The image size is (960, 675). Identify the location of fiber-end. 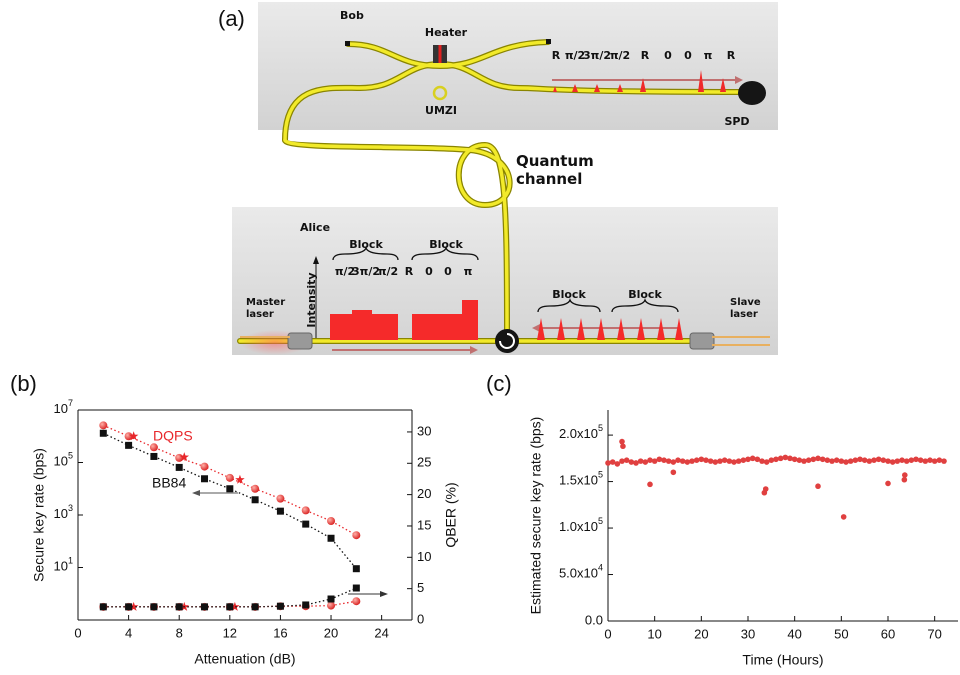
(347, 43).